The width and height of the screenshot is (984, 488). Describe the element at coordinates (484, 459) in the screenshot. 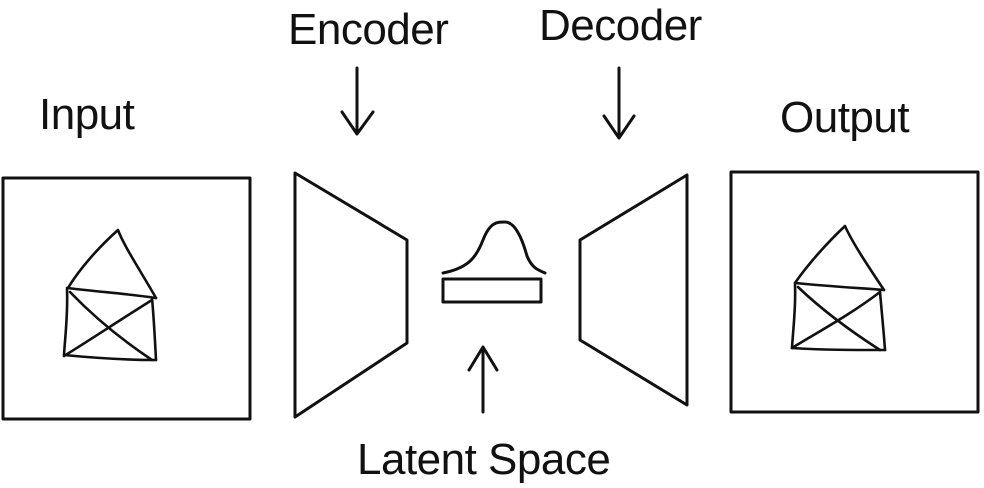

I see `latent-space-label: Latent Space` at that location.